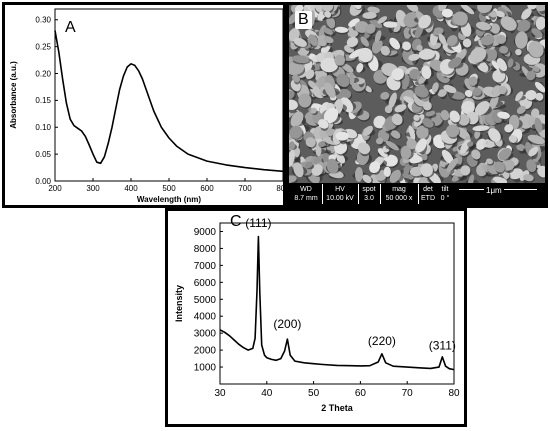 This screenshot has width=550, height=431. Describe the element at coordinates (207, 188) in the screenshot. I see `x-tick-label: 600` at that location.